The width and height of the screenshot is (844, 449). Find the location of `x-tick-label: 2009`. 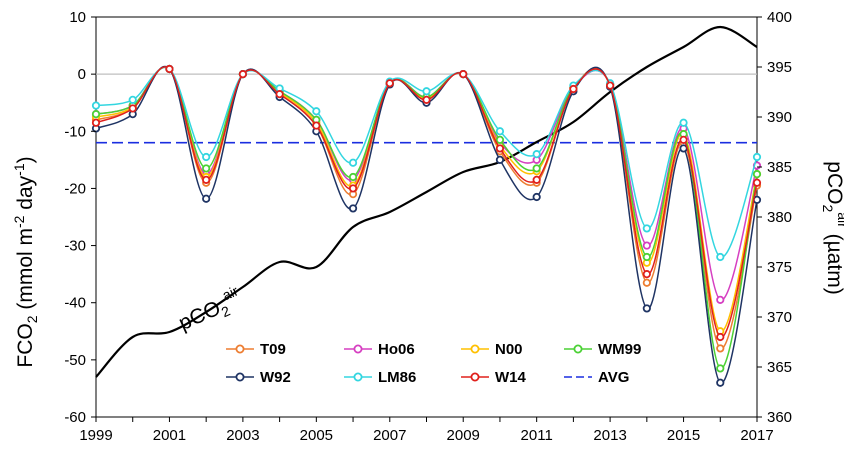

x-tick-label: 2009 is located at coordinates (463, 435).